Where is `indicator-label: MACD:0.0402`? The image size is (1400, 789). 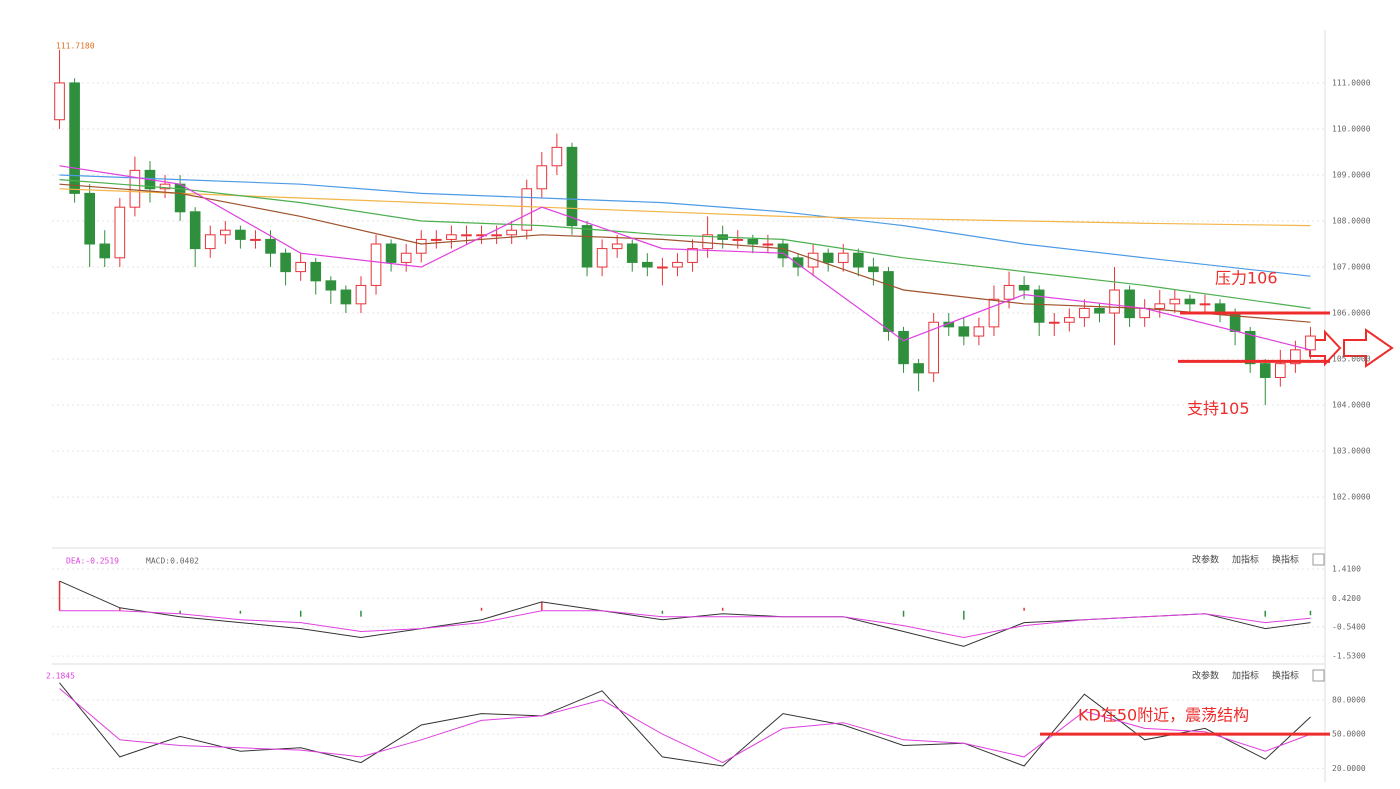 indicator-label: MACD:0.0402 is located at coordinates (172, 561).